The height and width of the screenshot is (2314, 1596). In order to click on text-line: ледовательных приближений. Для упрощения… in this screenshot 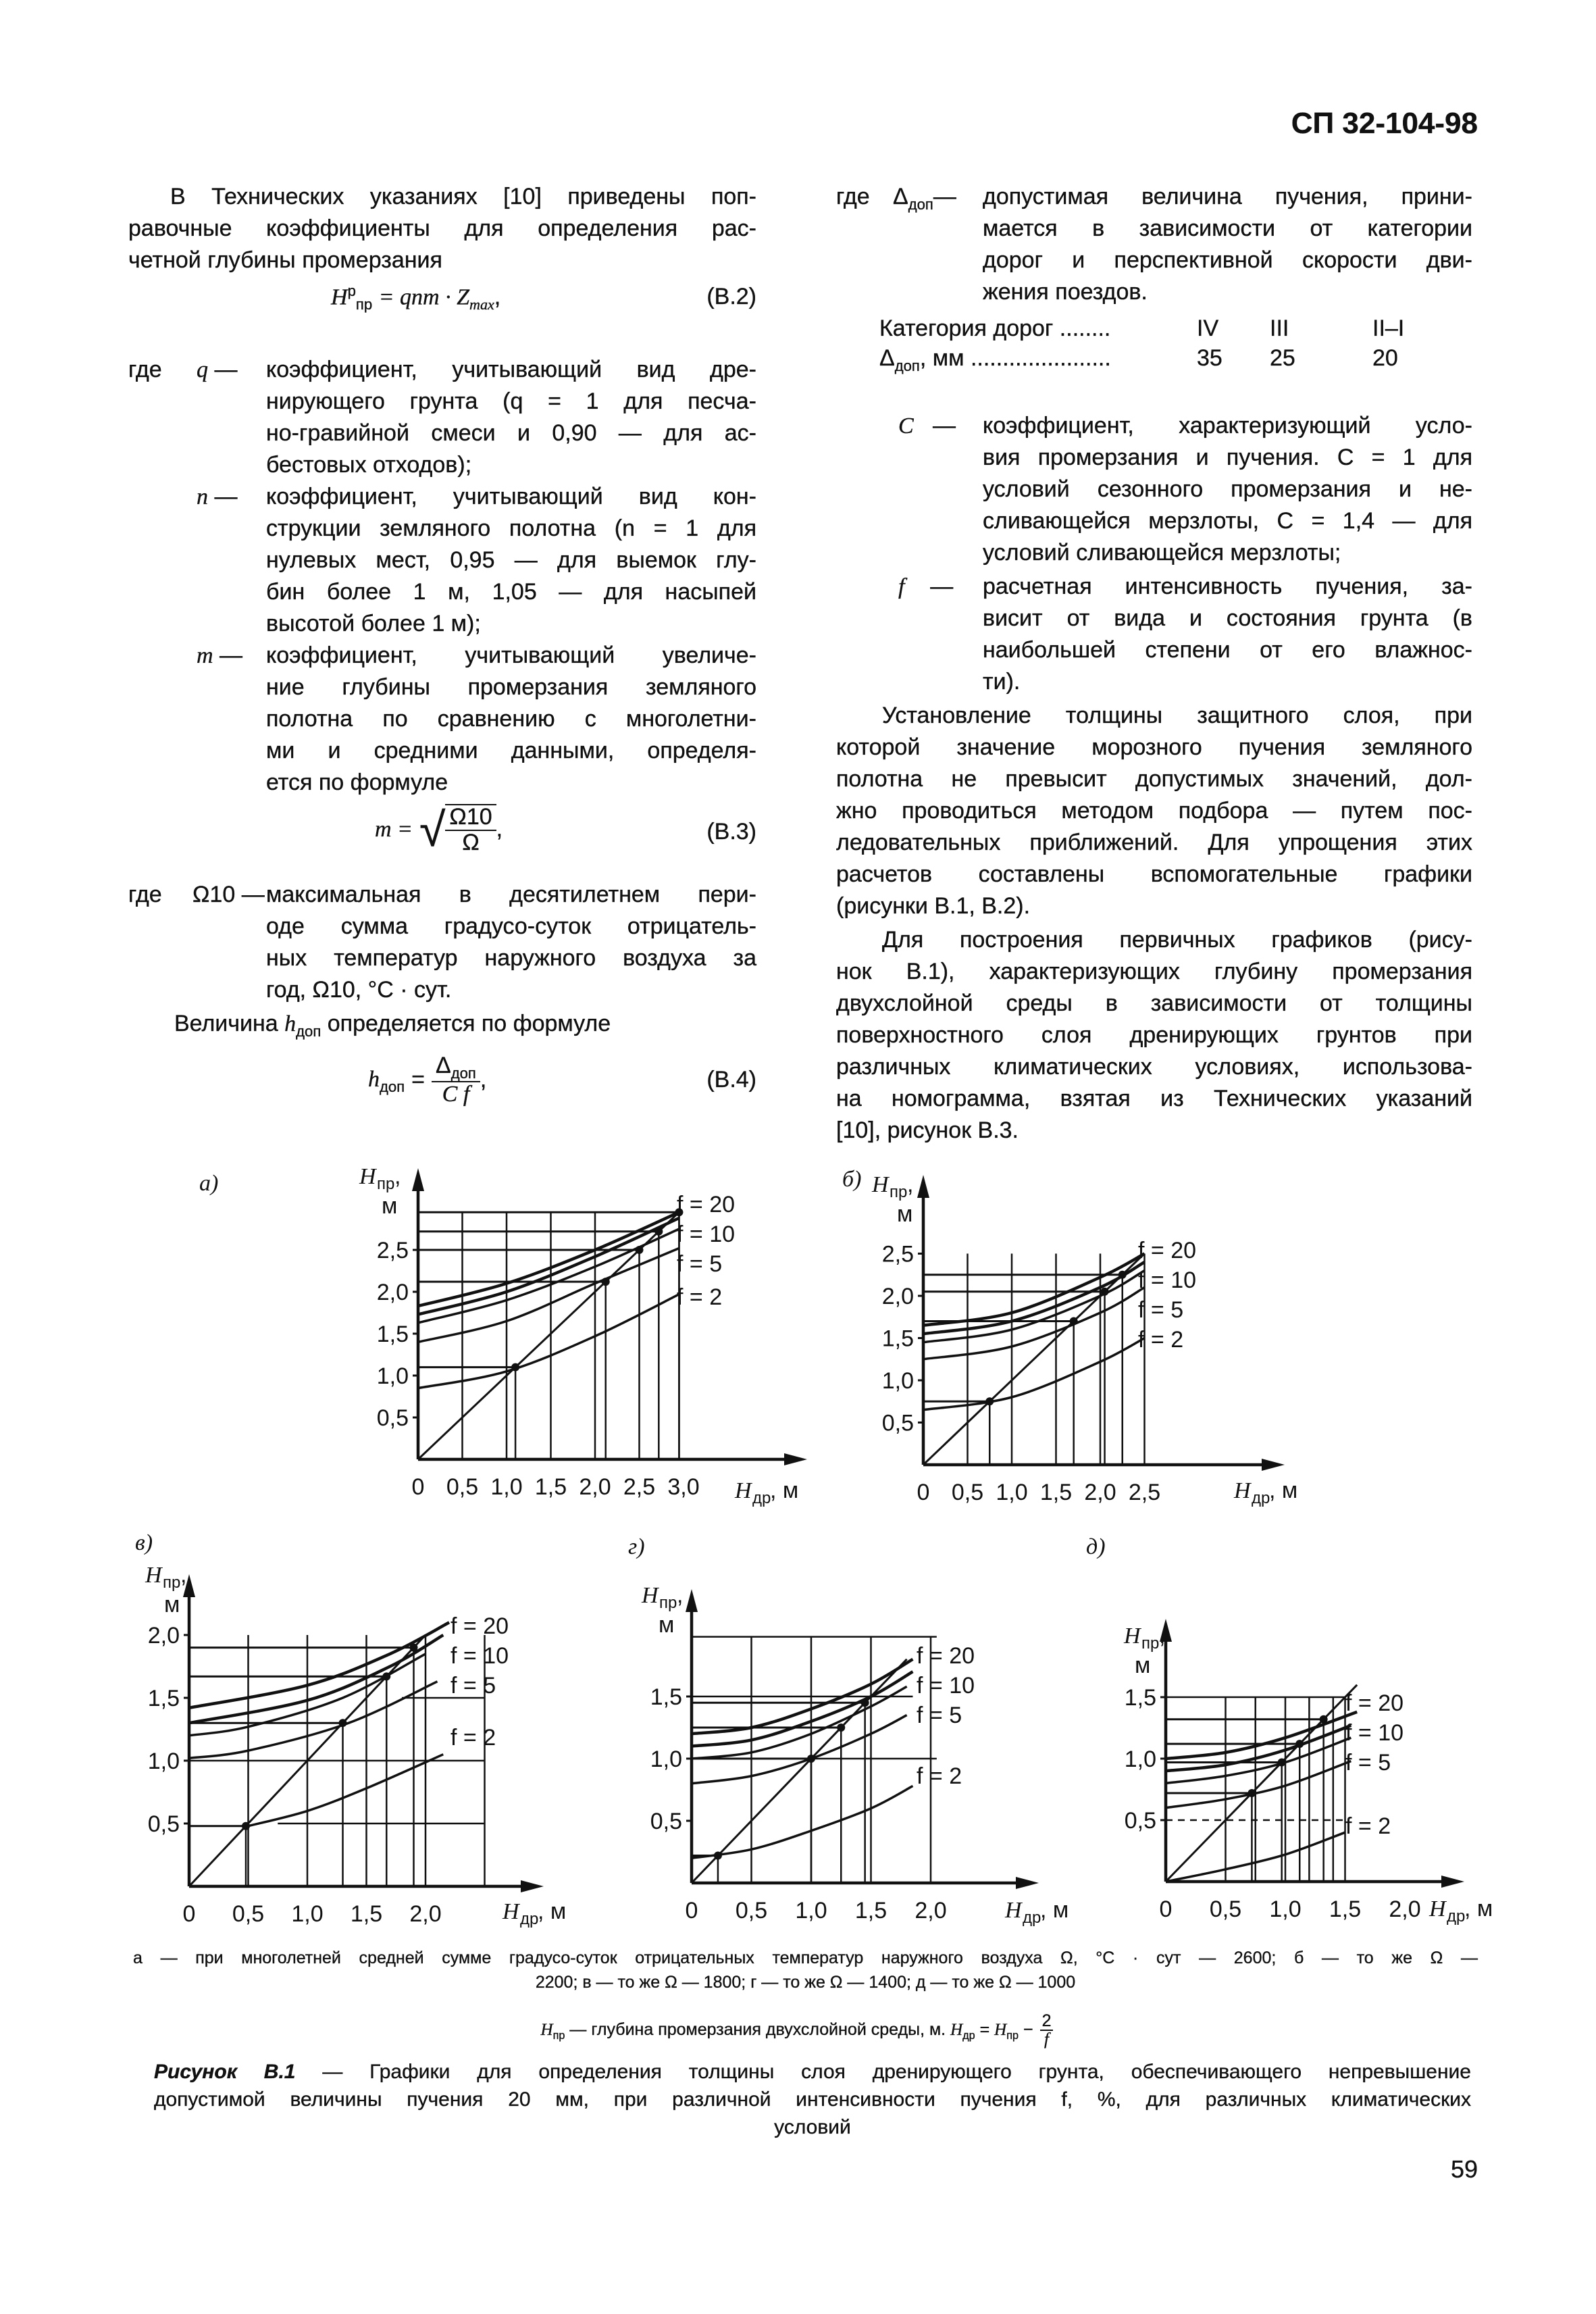, I will do `click(1154, 843)`.